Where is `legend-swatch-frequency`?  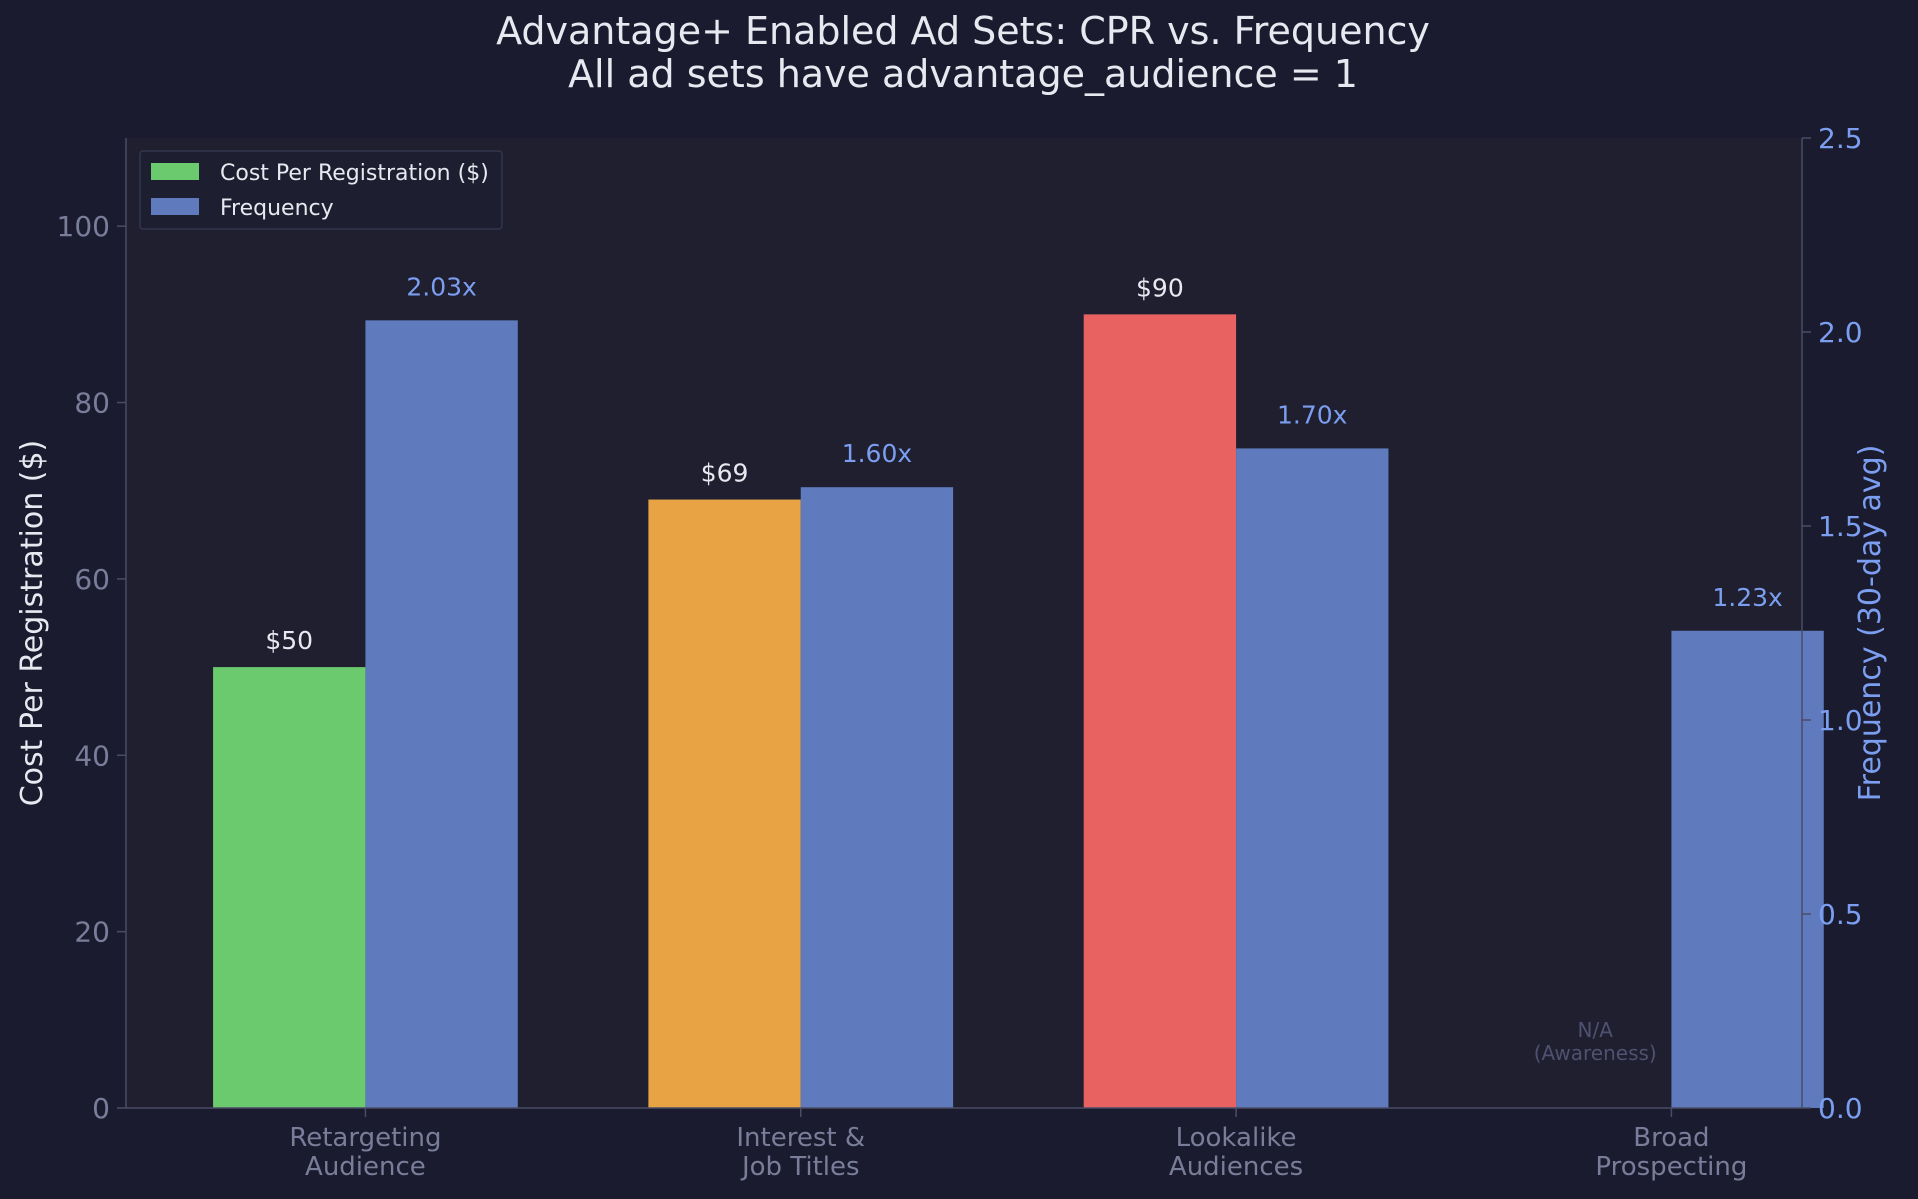
legend-swatch-frequency is located at coordinates (175, 206).